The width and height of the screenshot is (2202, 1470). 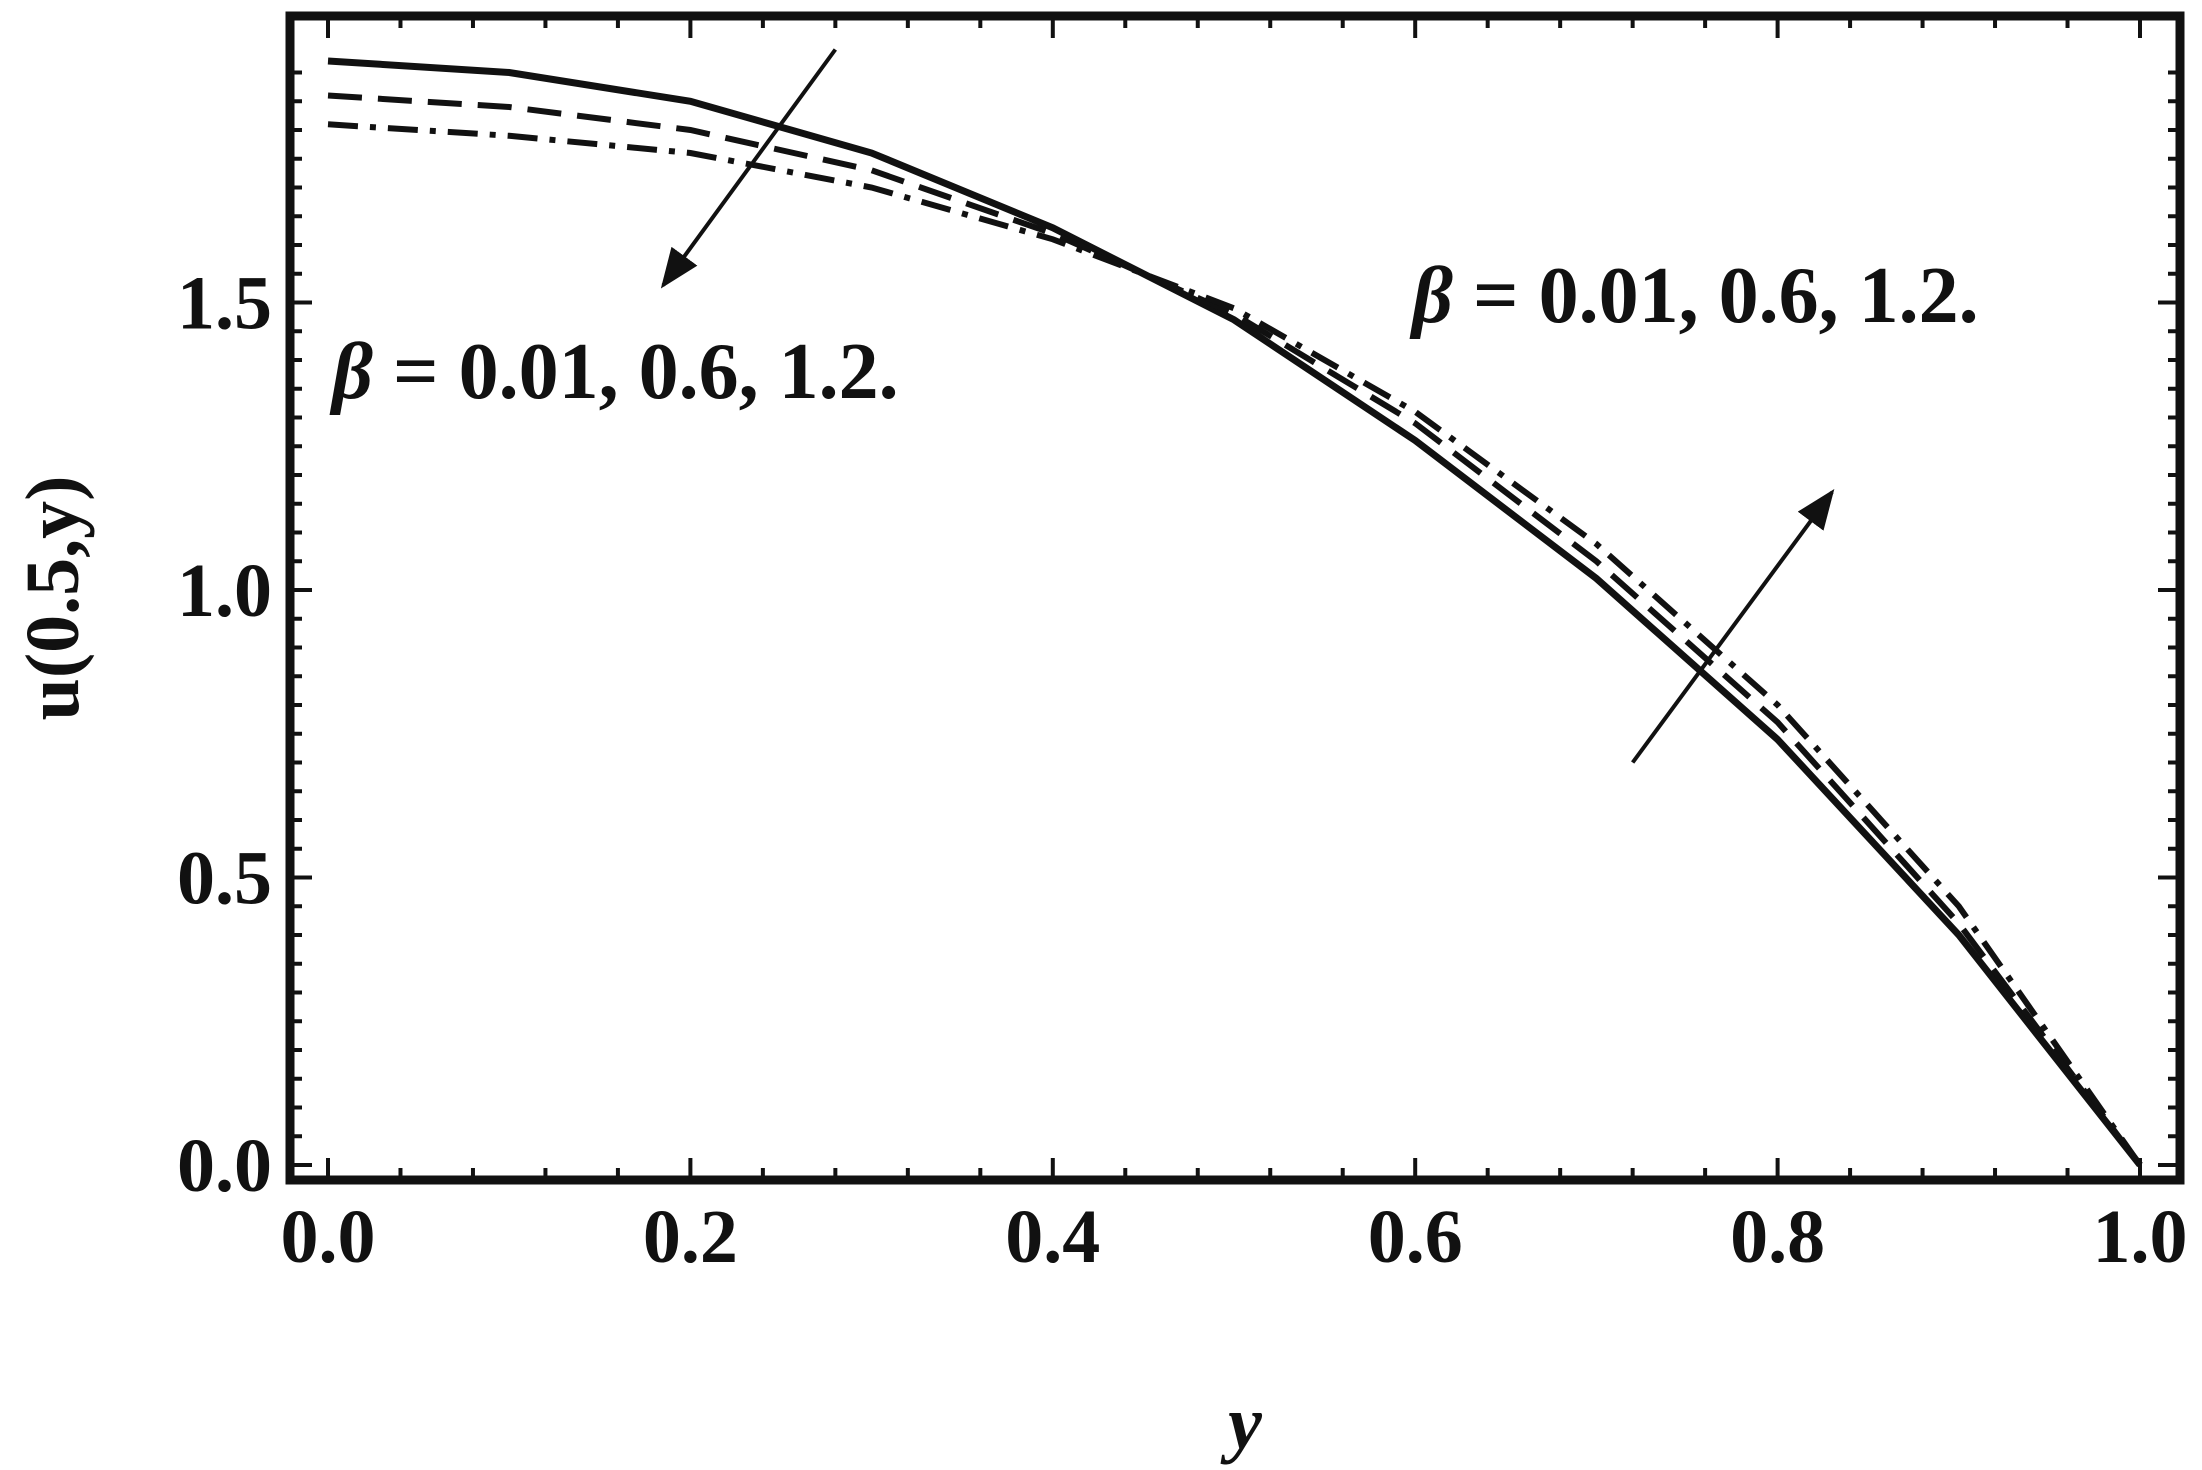 What do you see at coordinates (53, 598) in the screenshot?
I see `y-axis-title: u(0.5,y)` at bounding box center [53, 598].